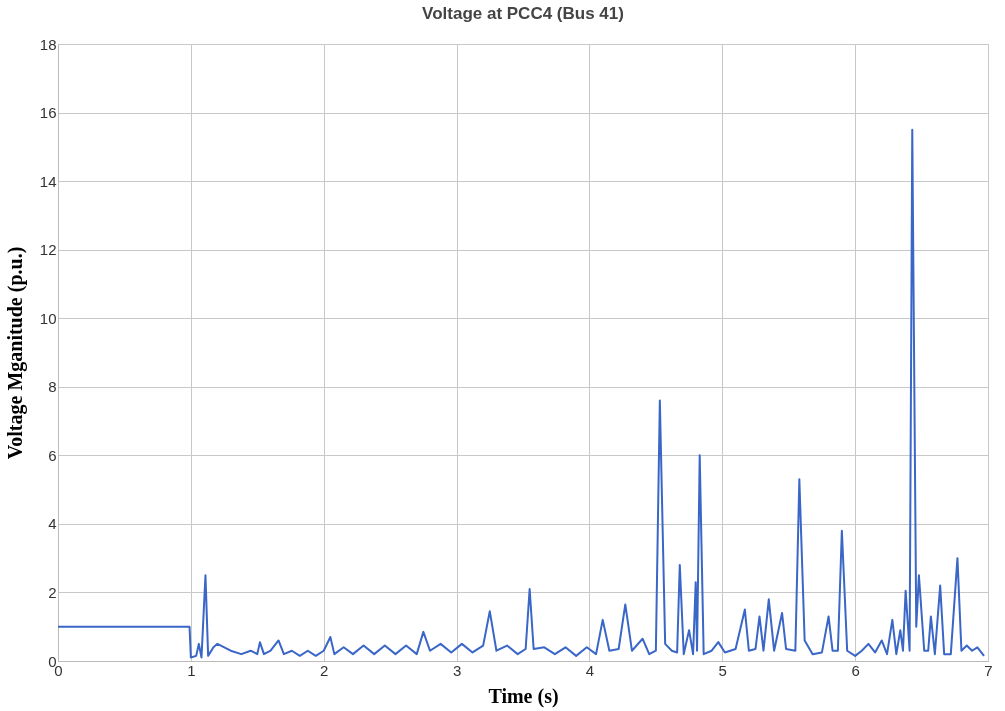 This screenshot has width=1005, height=711. Describe the element at coordinates (48, 44) in the screenshot. I see `y-tick-label: 18` at that location.